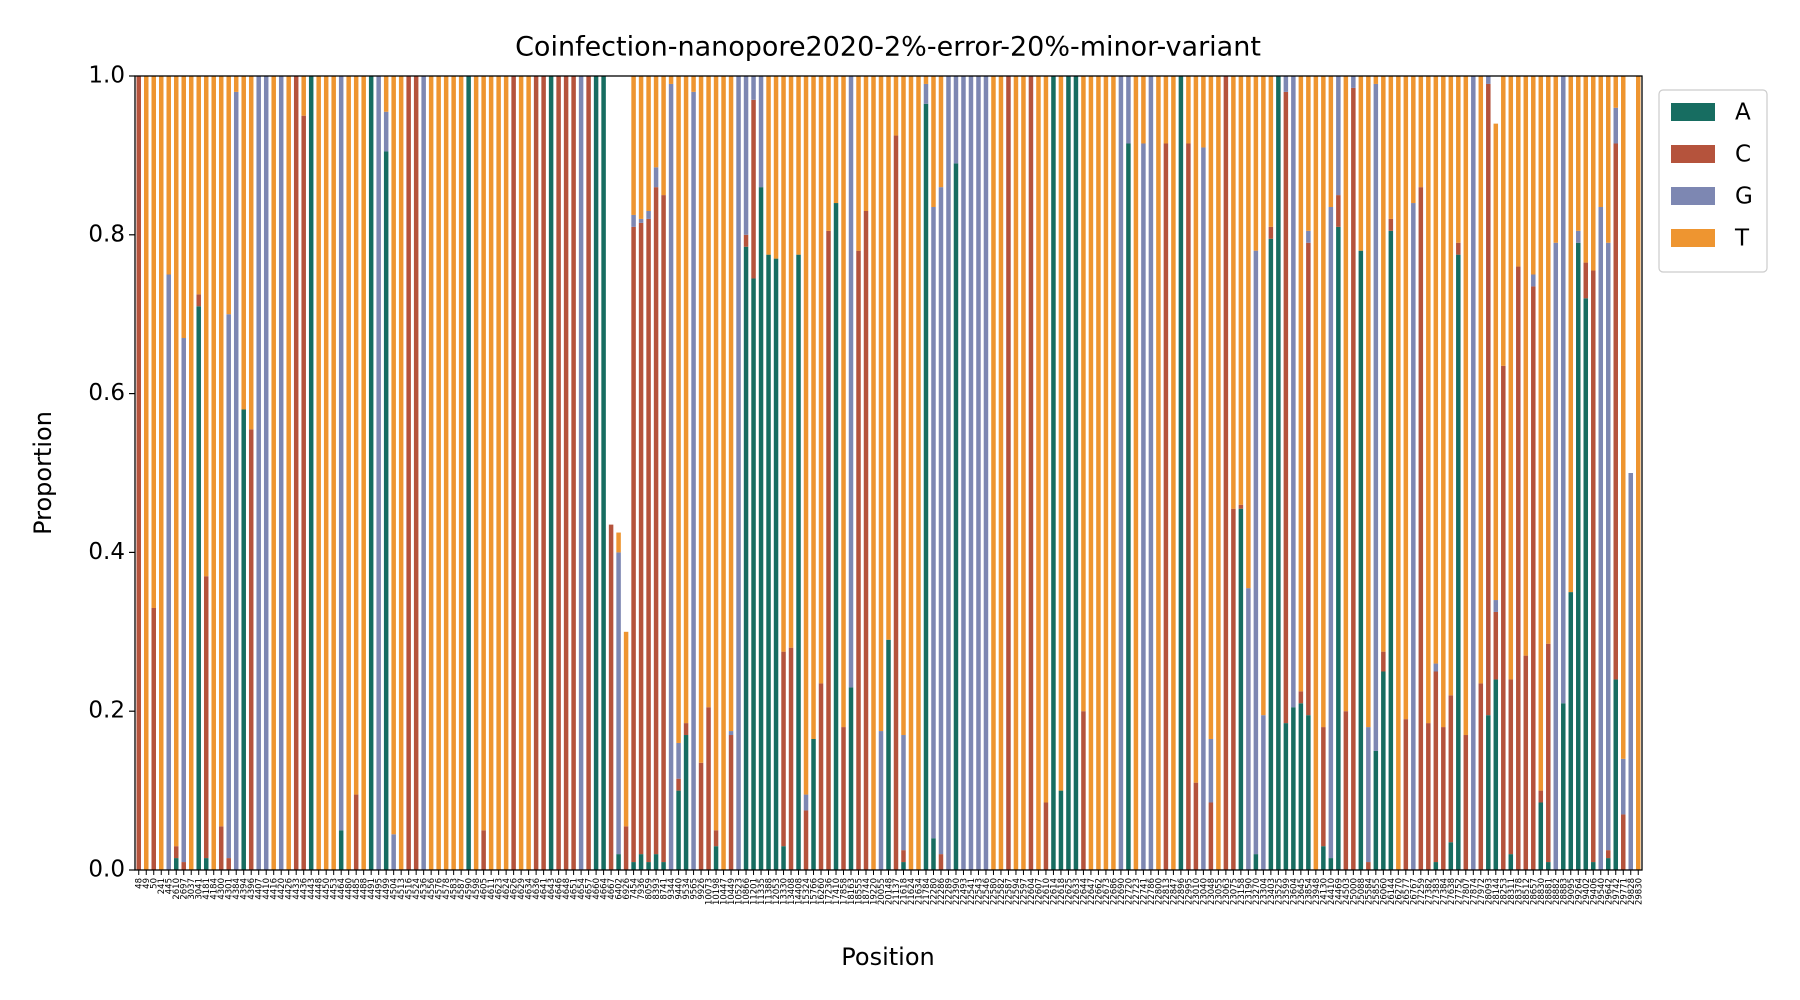 This screenshot has width=1800, height=1000. Describe the element at coordinates (1309, 891) in the screenshot. I see `x-tick-label: 23854` at that location.